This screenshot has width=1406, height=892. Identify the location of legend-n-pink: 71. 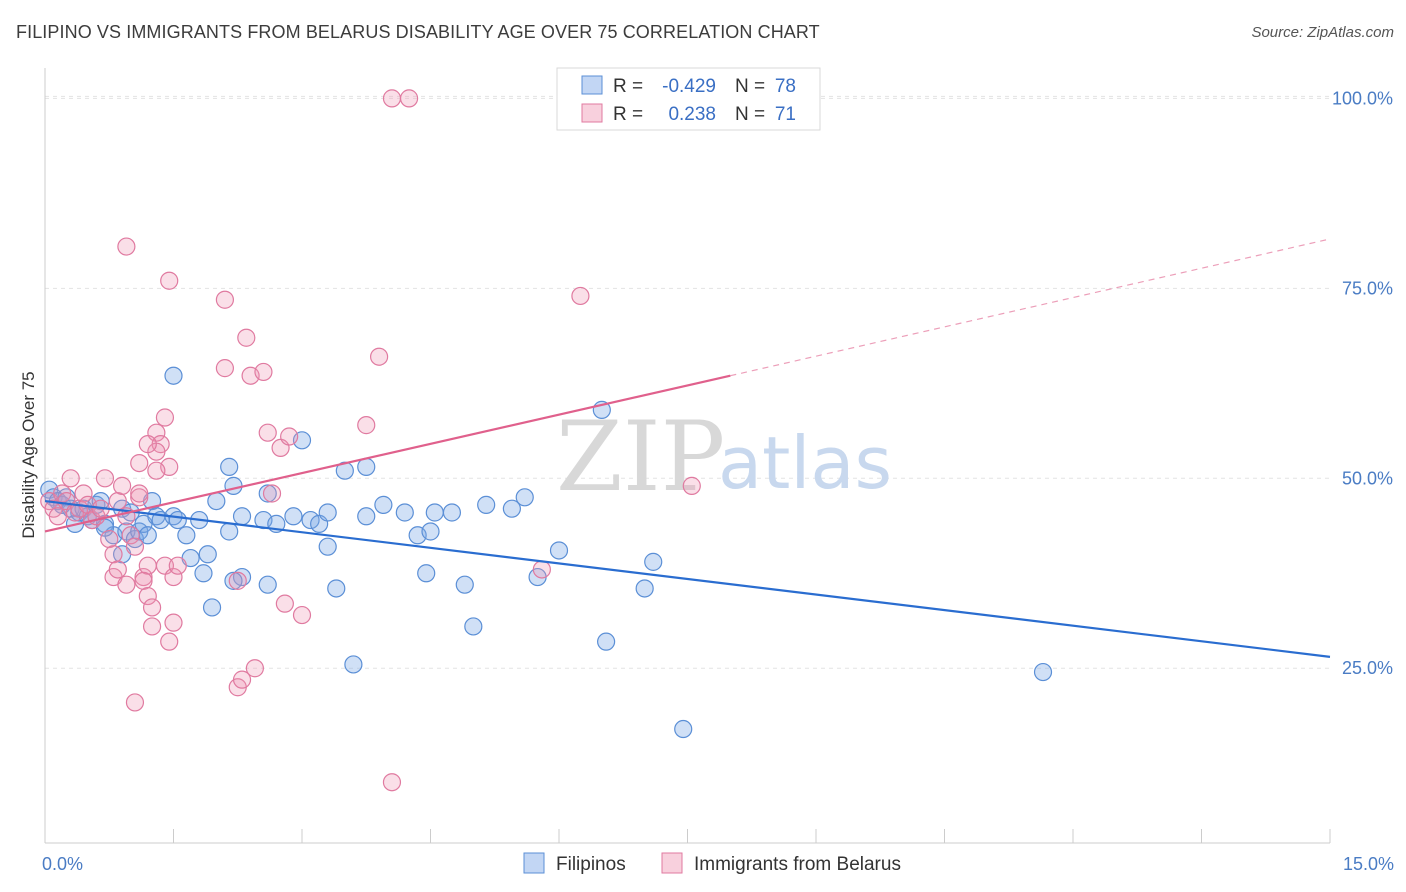
(785, 114).